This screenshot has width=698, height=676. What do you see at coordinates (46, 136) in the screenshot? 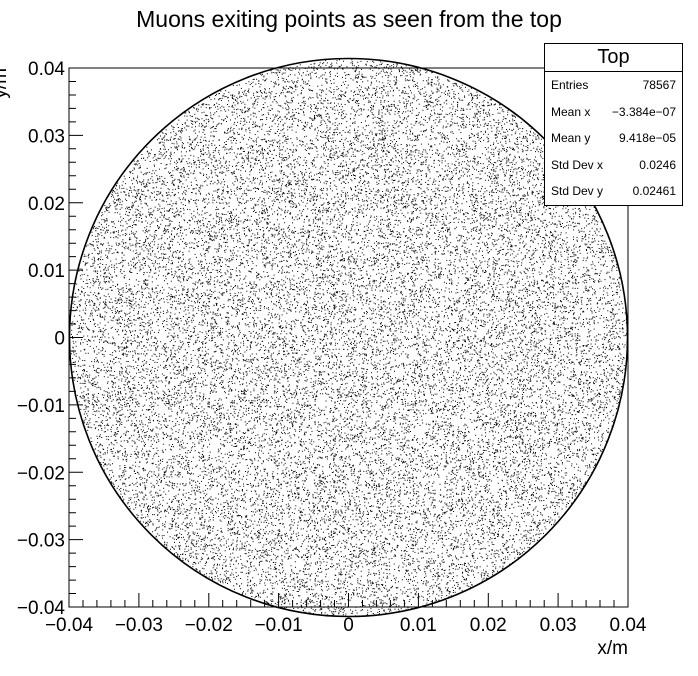
I see `y-tick-label: 0.03` at bounding box center [46, 136].